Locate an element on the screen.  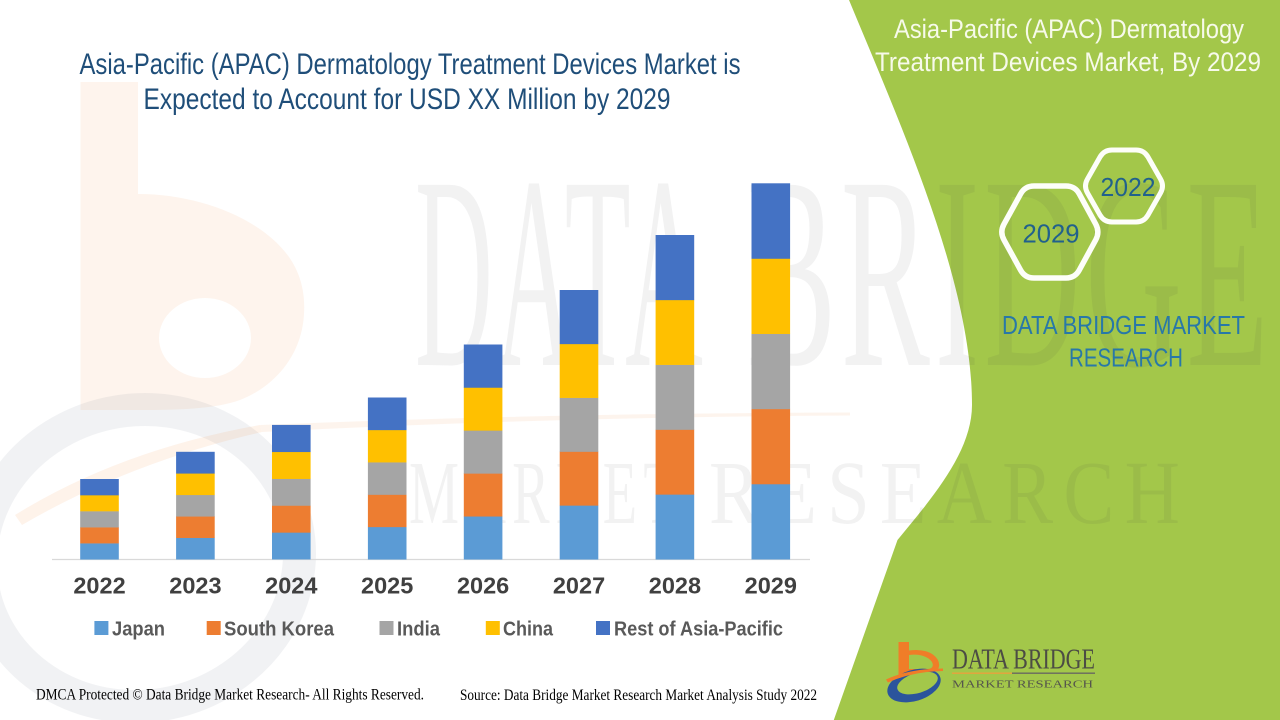
svg-text:Treatment Devices Market, By 2: Treatment Devices Market, By 2029 is located at coordinates (1068, 62).